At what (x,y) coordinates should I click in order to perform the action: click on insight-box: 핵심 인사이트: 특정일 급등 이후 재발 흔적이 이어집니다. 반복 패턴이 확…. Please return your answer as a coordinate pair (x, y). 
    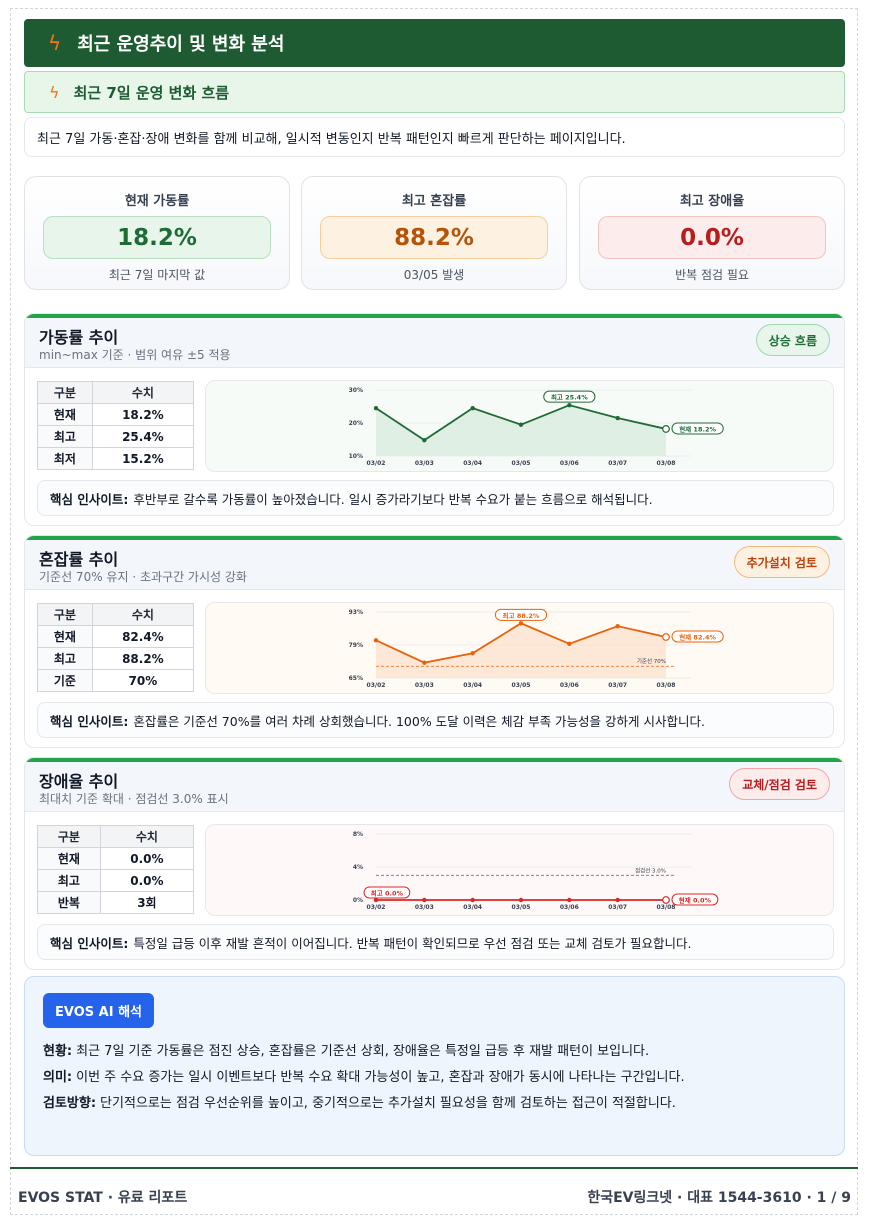
    Looking at the image, I should click on (435, 942).